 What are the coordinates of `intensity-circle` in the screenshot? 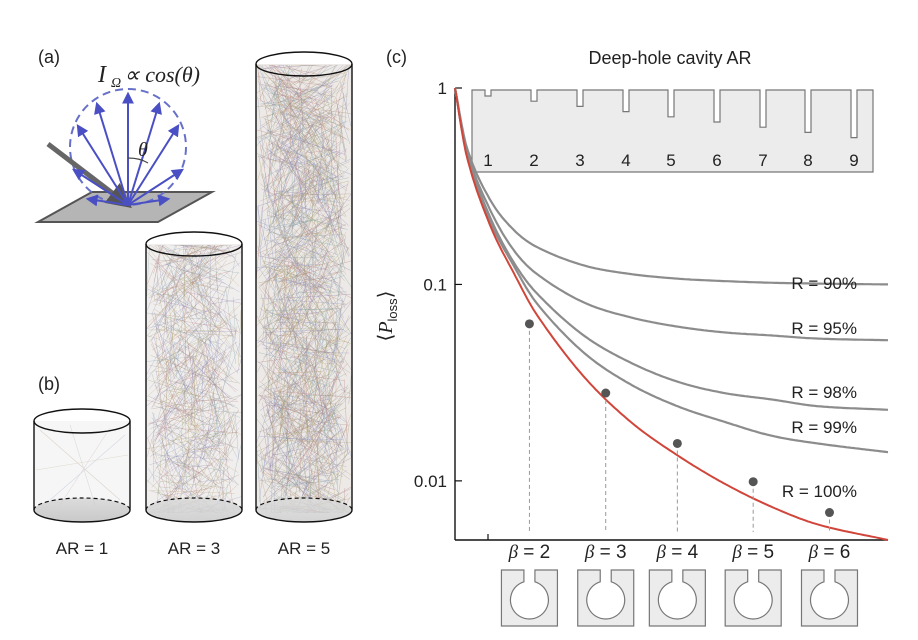 It's located at (128, 147).